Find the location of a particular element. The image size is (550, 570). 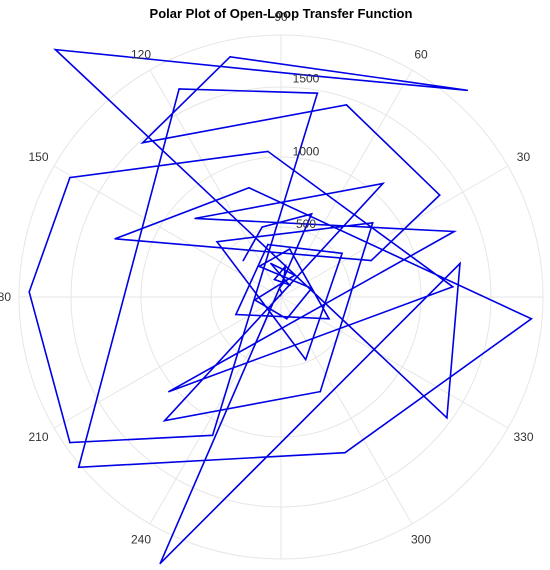

r-tick-label: 1500 is located at coordinates (306, 79).